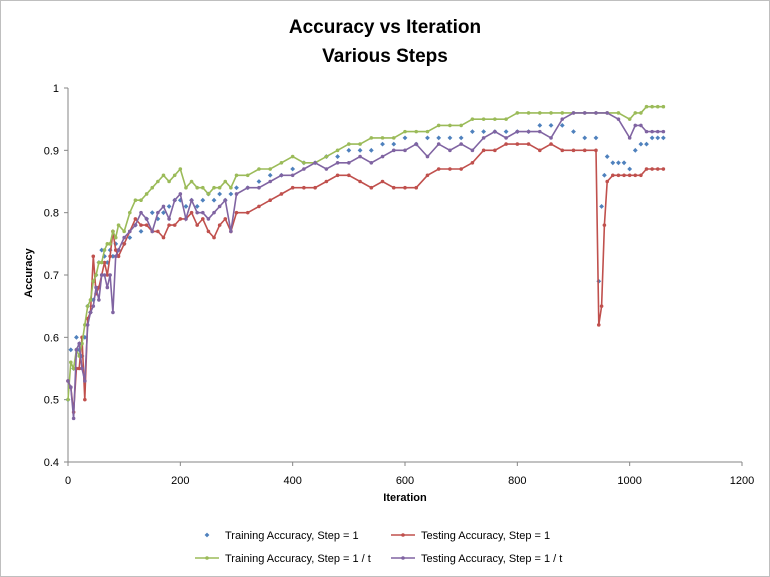  Describe the element at coordinates (517, 481) in the screenshot. I see `x-tick-label: 800` at that location.